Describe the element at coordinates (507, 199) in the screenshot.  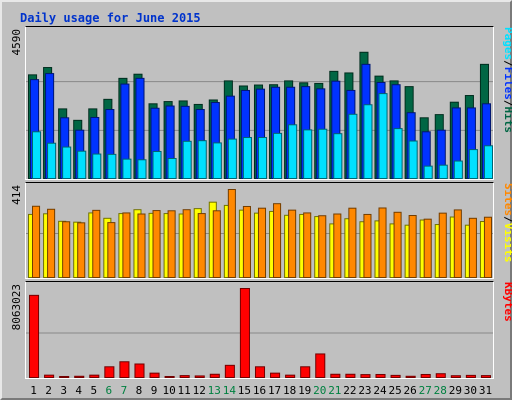
I see `legend-item: Sites` at that location.